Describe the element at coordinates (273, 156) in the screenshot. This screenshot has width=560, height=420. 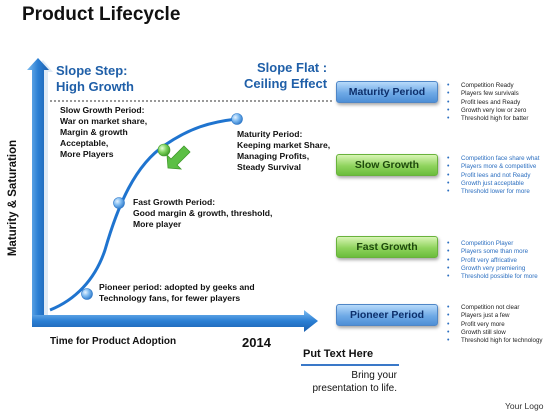
I see `maturity-line: Managing Profits,` at that location.